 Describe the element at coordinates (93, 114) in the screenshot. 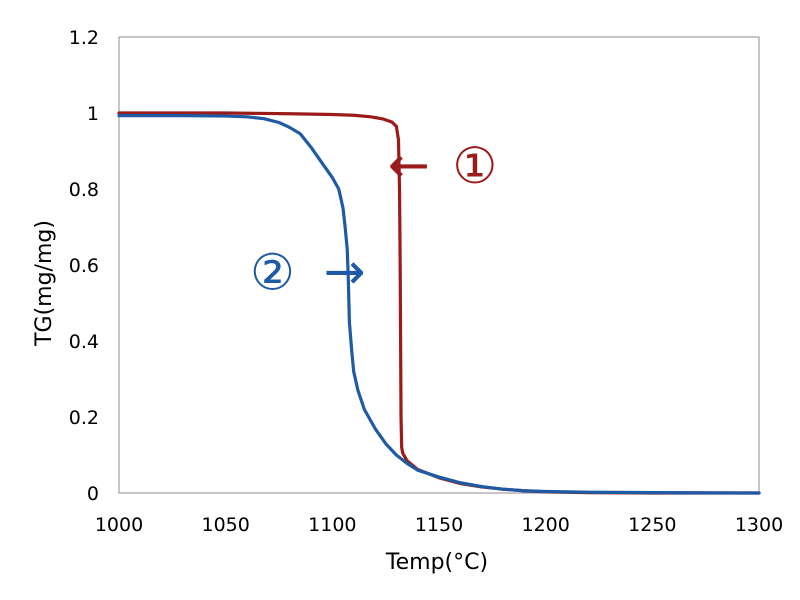

I see `y-tick-label: 1` at that location.